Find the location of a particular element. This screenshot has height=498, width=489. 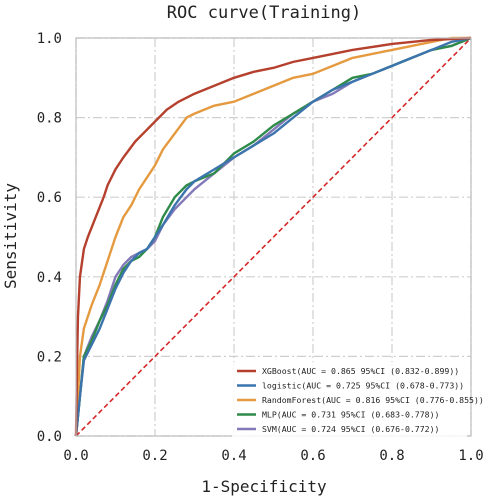

y-tick-labels: 0.0 0.2 0.4 0.6 0.8 1.0 is located at coordinates (49, 238).